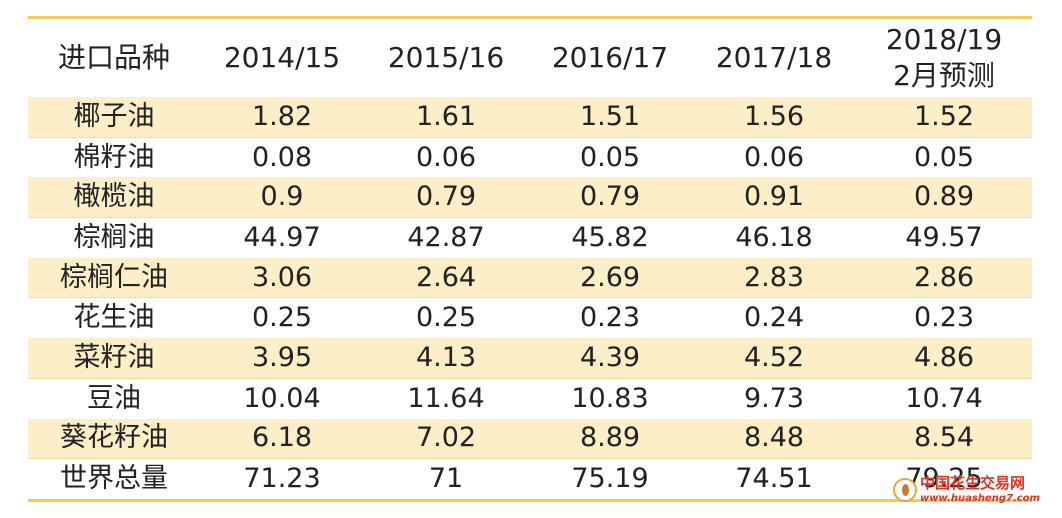 The image size is (1062, 518). What do you see at coordinates (114, 198) in the screenshot?
I see `row-label: 橄榄油` at bounding box center [114, 198].